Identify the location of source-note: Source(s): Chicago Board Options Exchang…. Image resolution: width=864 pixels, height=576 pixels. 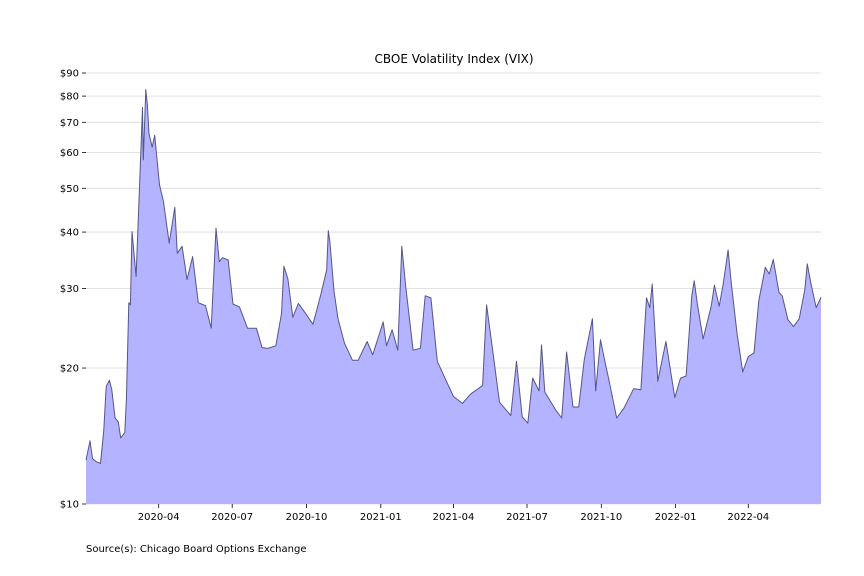
(196, 549).